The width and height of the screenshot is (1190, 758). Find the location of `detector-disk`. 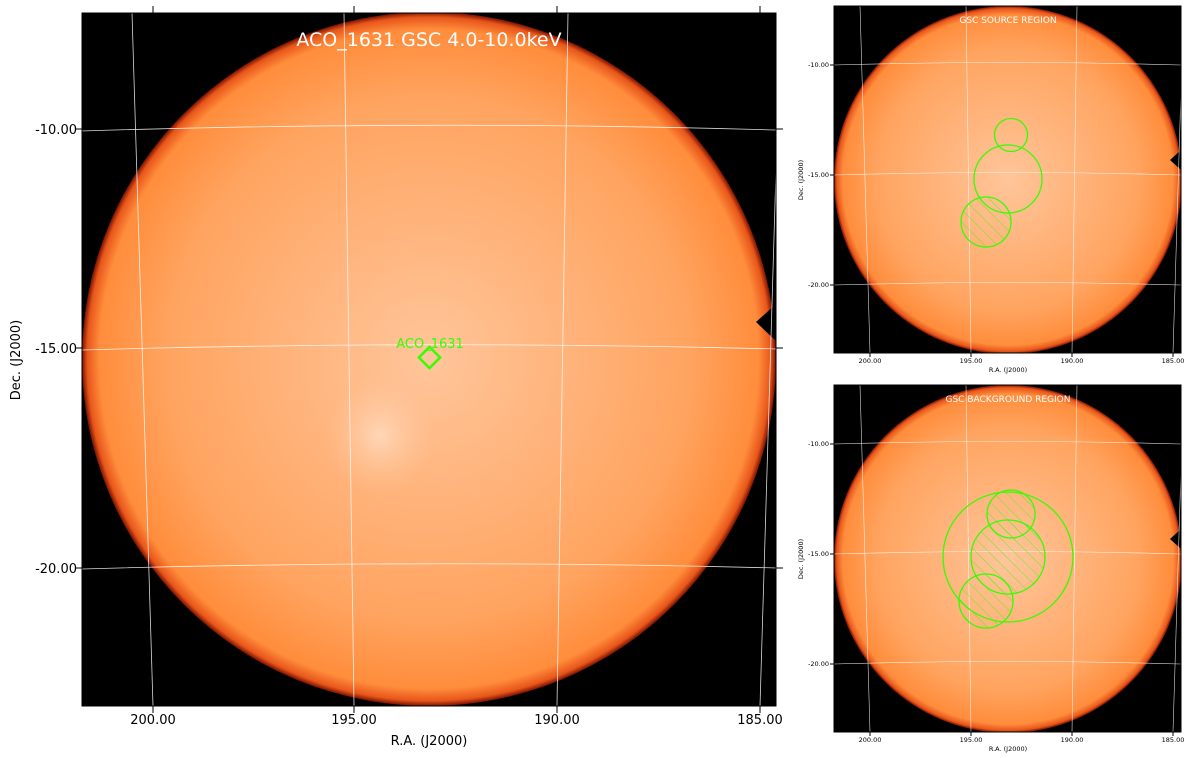

detector-disk is located at coordinates (1007, 179).